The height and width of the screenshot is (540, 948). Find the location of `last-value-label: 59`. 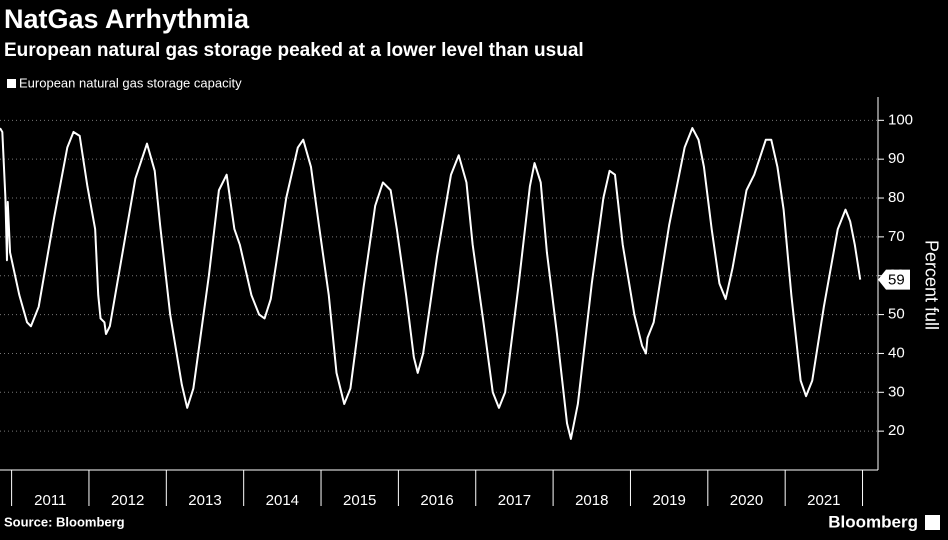

last-value-label: 59 is located at coordinates (896, 280).